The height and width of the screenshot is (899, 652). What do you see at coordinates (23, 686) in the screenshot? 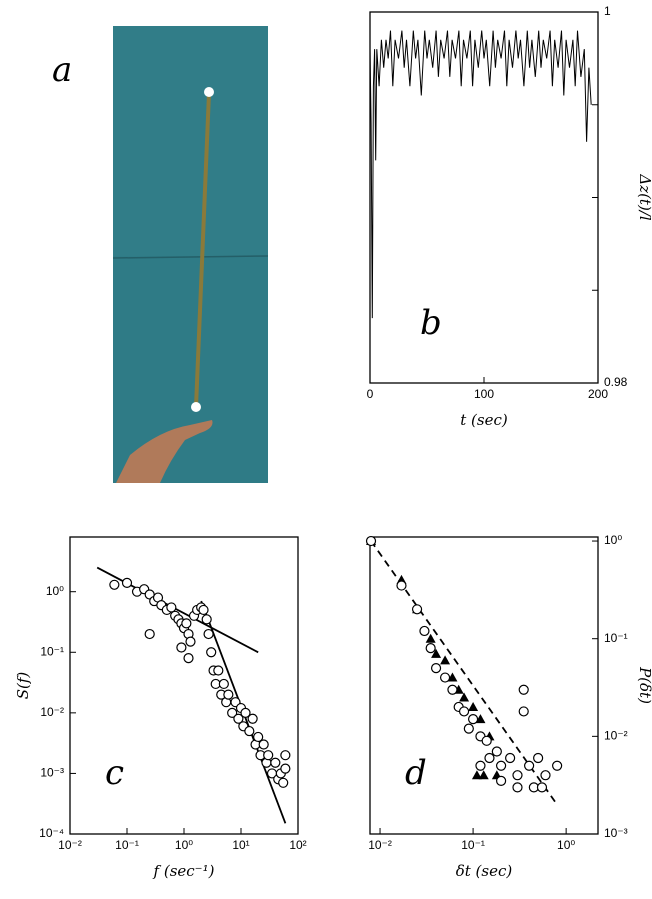
I see `y-axis-label: S(f)` at bounding box center [23, 686].